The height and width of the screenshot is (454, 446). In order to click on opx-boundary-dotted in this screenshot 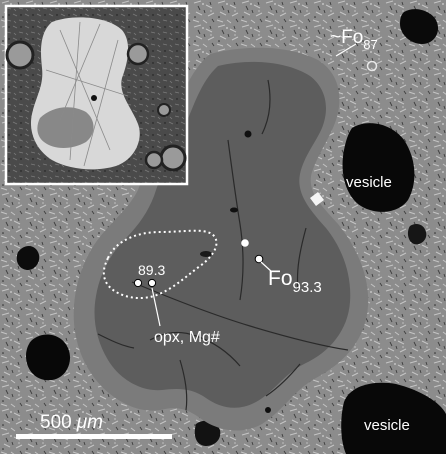, I will do `click(160, 264)`.